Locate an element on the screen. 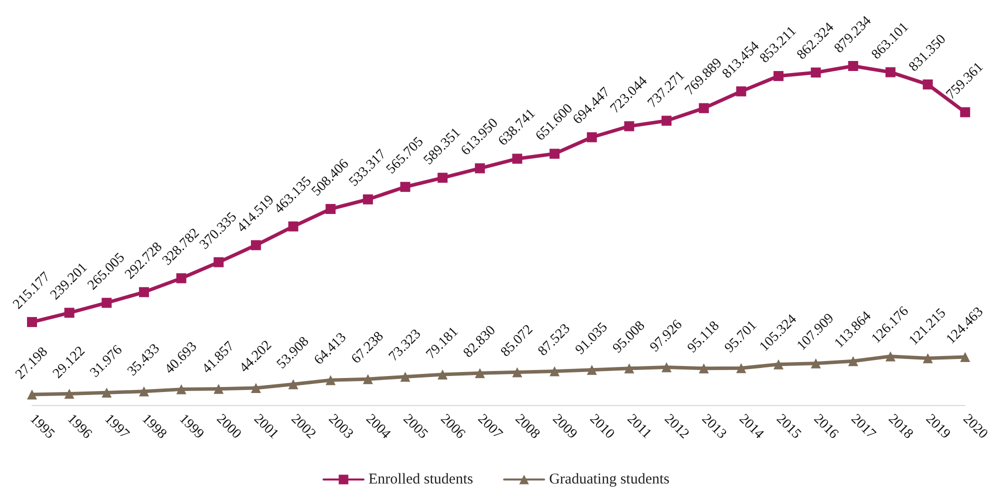  x-tick-label: 1997 is located at coordinates (116, 427).